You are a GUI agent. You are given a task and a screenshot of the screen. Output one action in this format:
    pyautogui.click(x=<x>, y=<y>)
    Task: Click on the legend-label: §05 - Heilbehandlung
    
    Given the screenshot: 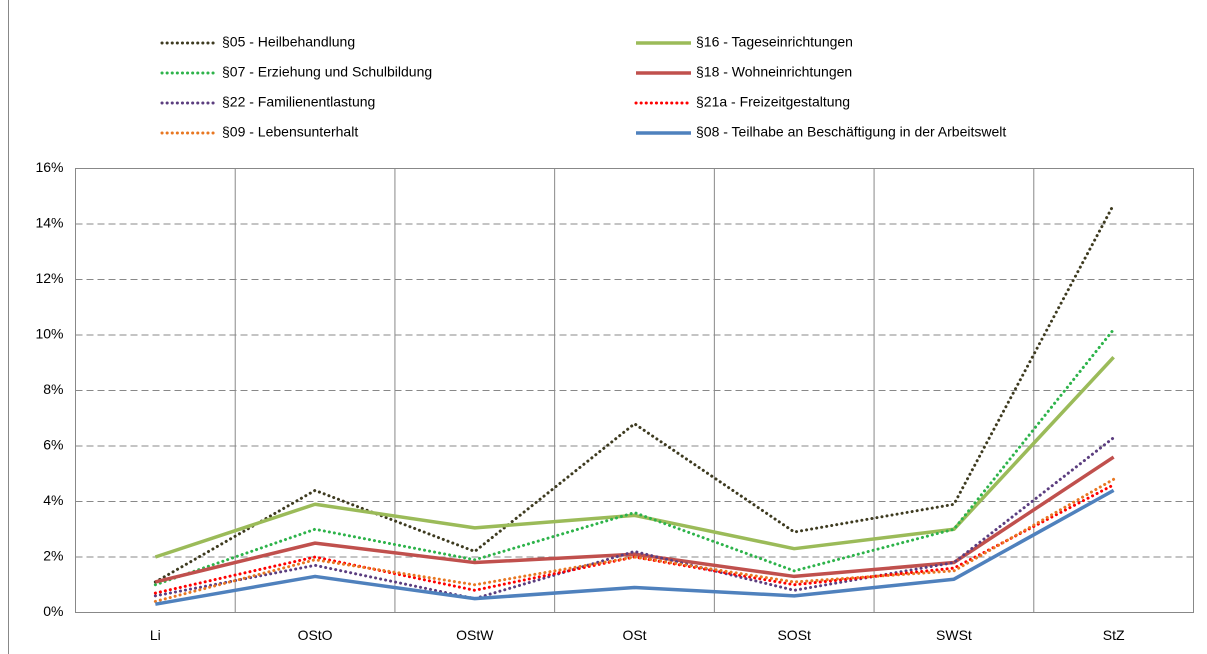 What is the action you would take?
    pyautogui.click(x=288, y=42)
    